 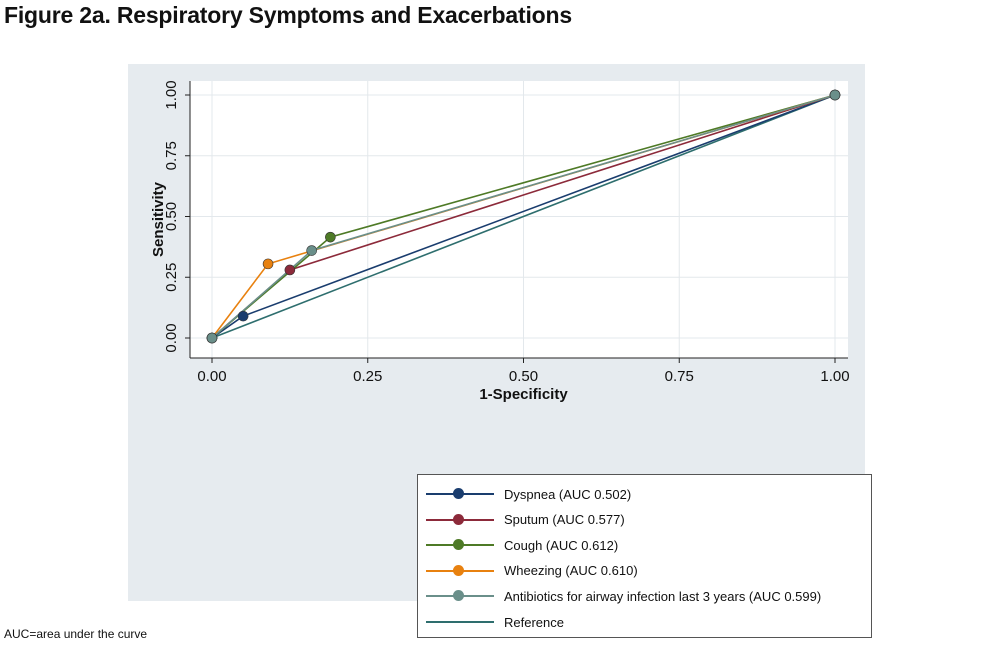 What do you see at coordinates (330, 237) in the screenshot?
I see `cough-data-point` at bounding box center [330, 237].